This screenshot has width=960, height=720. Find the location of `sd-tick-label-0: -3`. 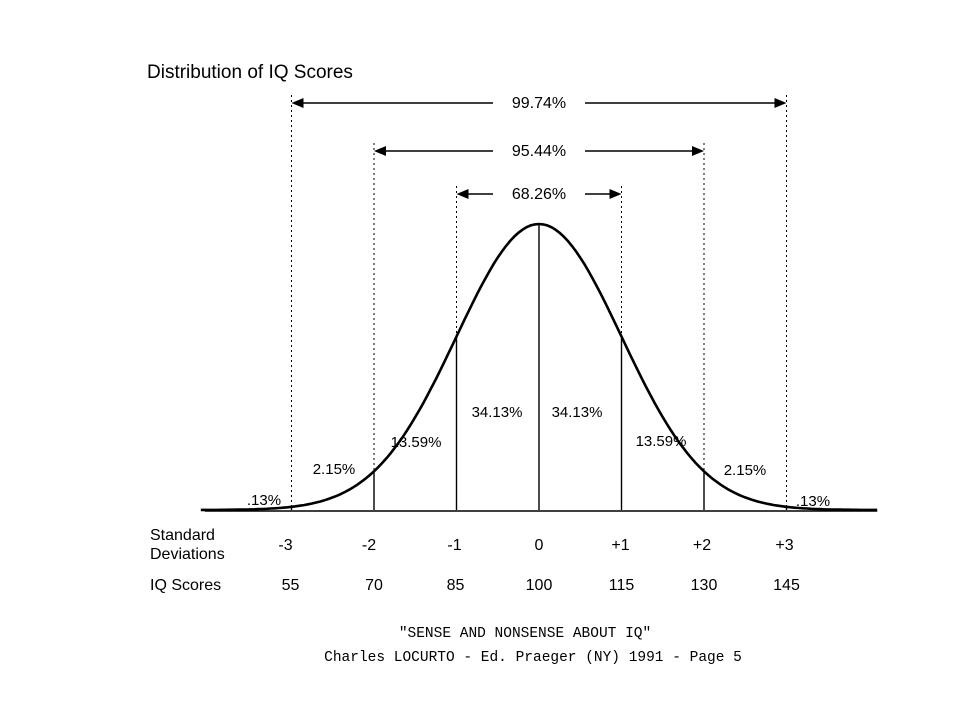

sd-tick-label-0: -3 is located at coordinates (285, 545).